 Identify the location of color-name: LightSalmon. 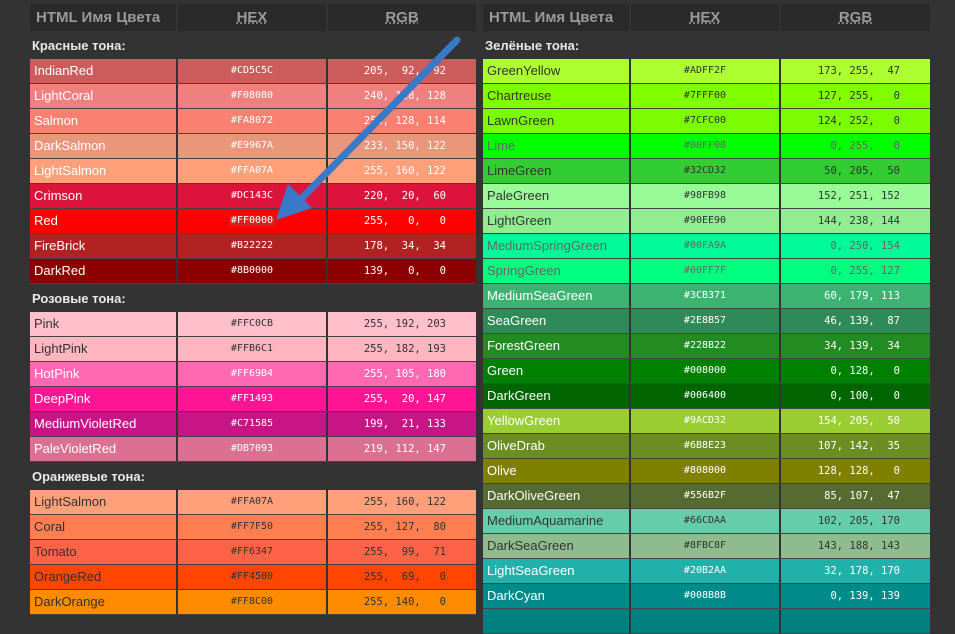
(104, 502).